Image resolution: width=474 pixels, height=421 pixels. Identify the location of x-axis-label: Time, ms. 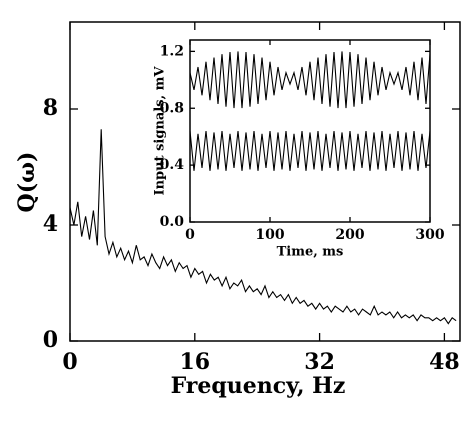
(310, 252).